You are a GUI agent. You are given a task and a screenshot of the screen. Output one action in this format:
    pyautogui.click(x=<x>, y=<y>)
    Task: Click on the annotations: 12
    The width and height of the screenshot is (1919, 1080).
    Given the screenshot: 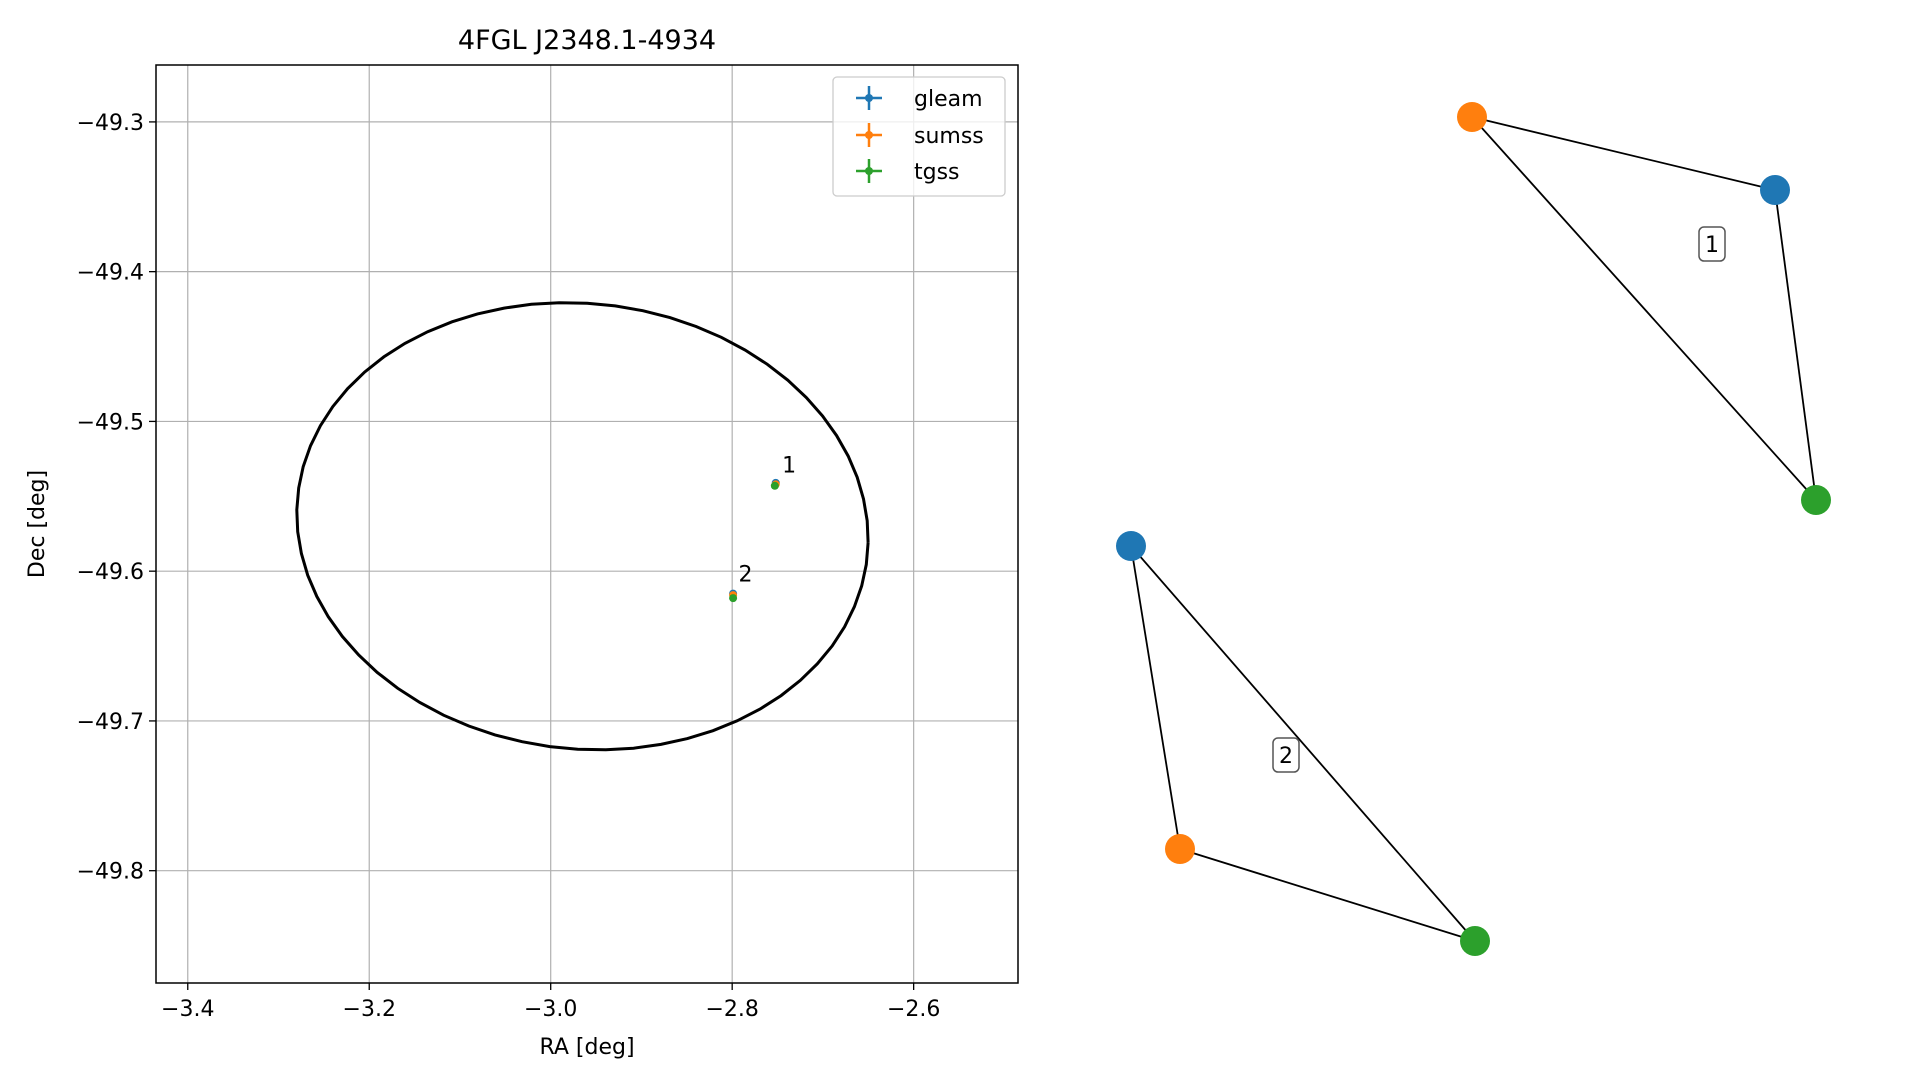 What is the action you would take?
    pyautogui.click(x=768, y=520)
    